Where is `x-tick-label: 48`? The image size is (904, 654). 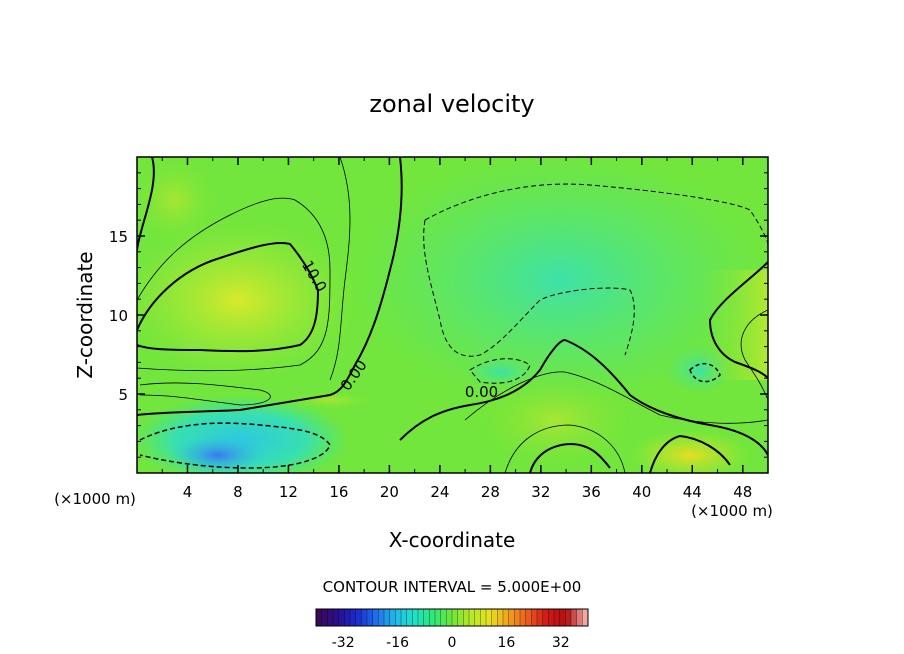
x-tick-label: 48 is located at coordinates (742, 492).